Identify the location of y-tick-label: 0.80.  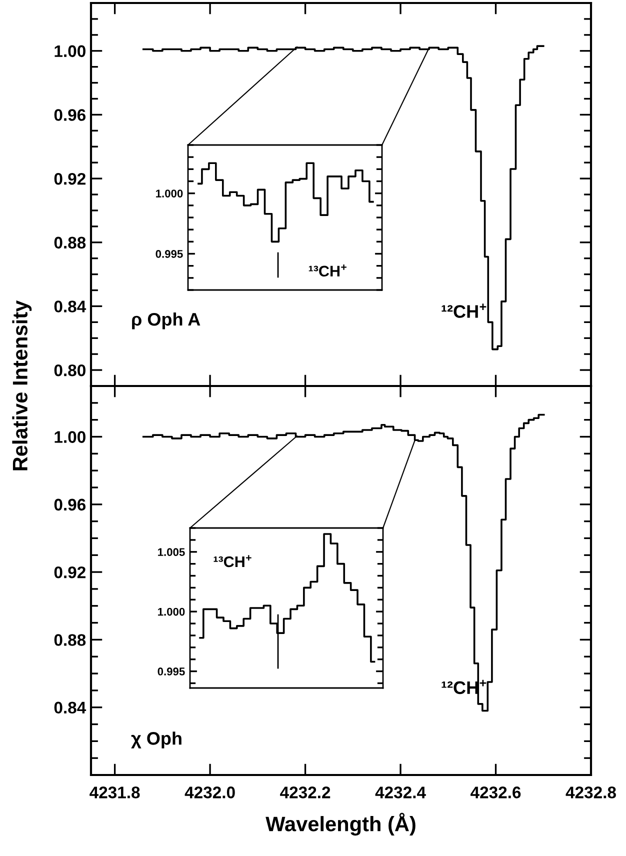
(70, 370).